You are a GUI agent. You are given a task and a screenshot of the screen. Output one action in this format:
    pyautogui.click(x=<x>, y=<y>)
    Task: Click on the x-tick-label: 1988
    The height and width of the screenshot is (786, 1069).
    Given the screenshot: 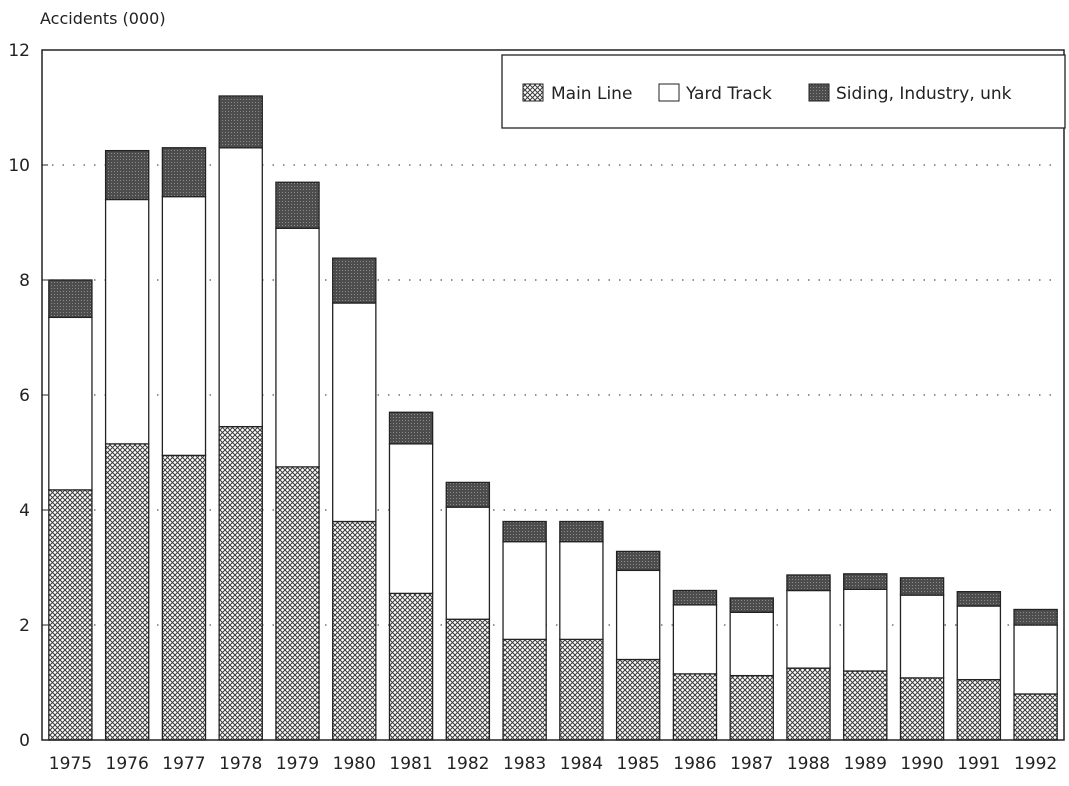 What is the action you would take?
    pyautogui.click(x=808, y=764)
    